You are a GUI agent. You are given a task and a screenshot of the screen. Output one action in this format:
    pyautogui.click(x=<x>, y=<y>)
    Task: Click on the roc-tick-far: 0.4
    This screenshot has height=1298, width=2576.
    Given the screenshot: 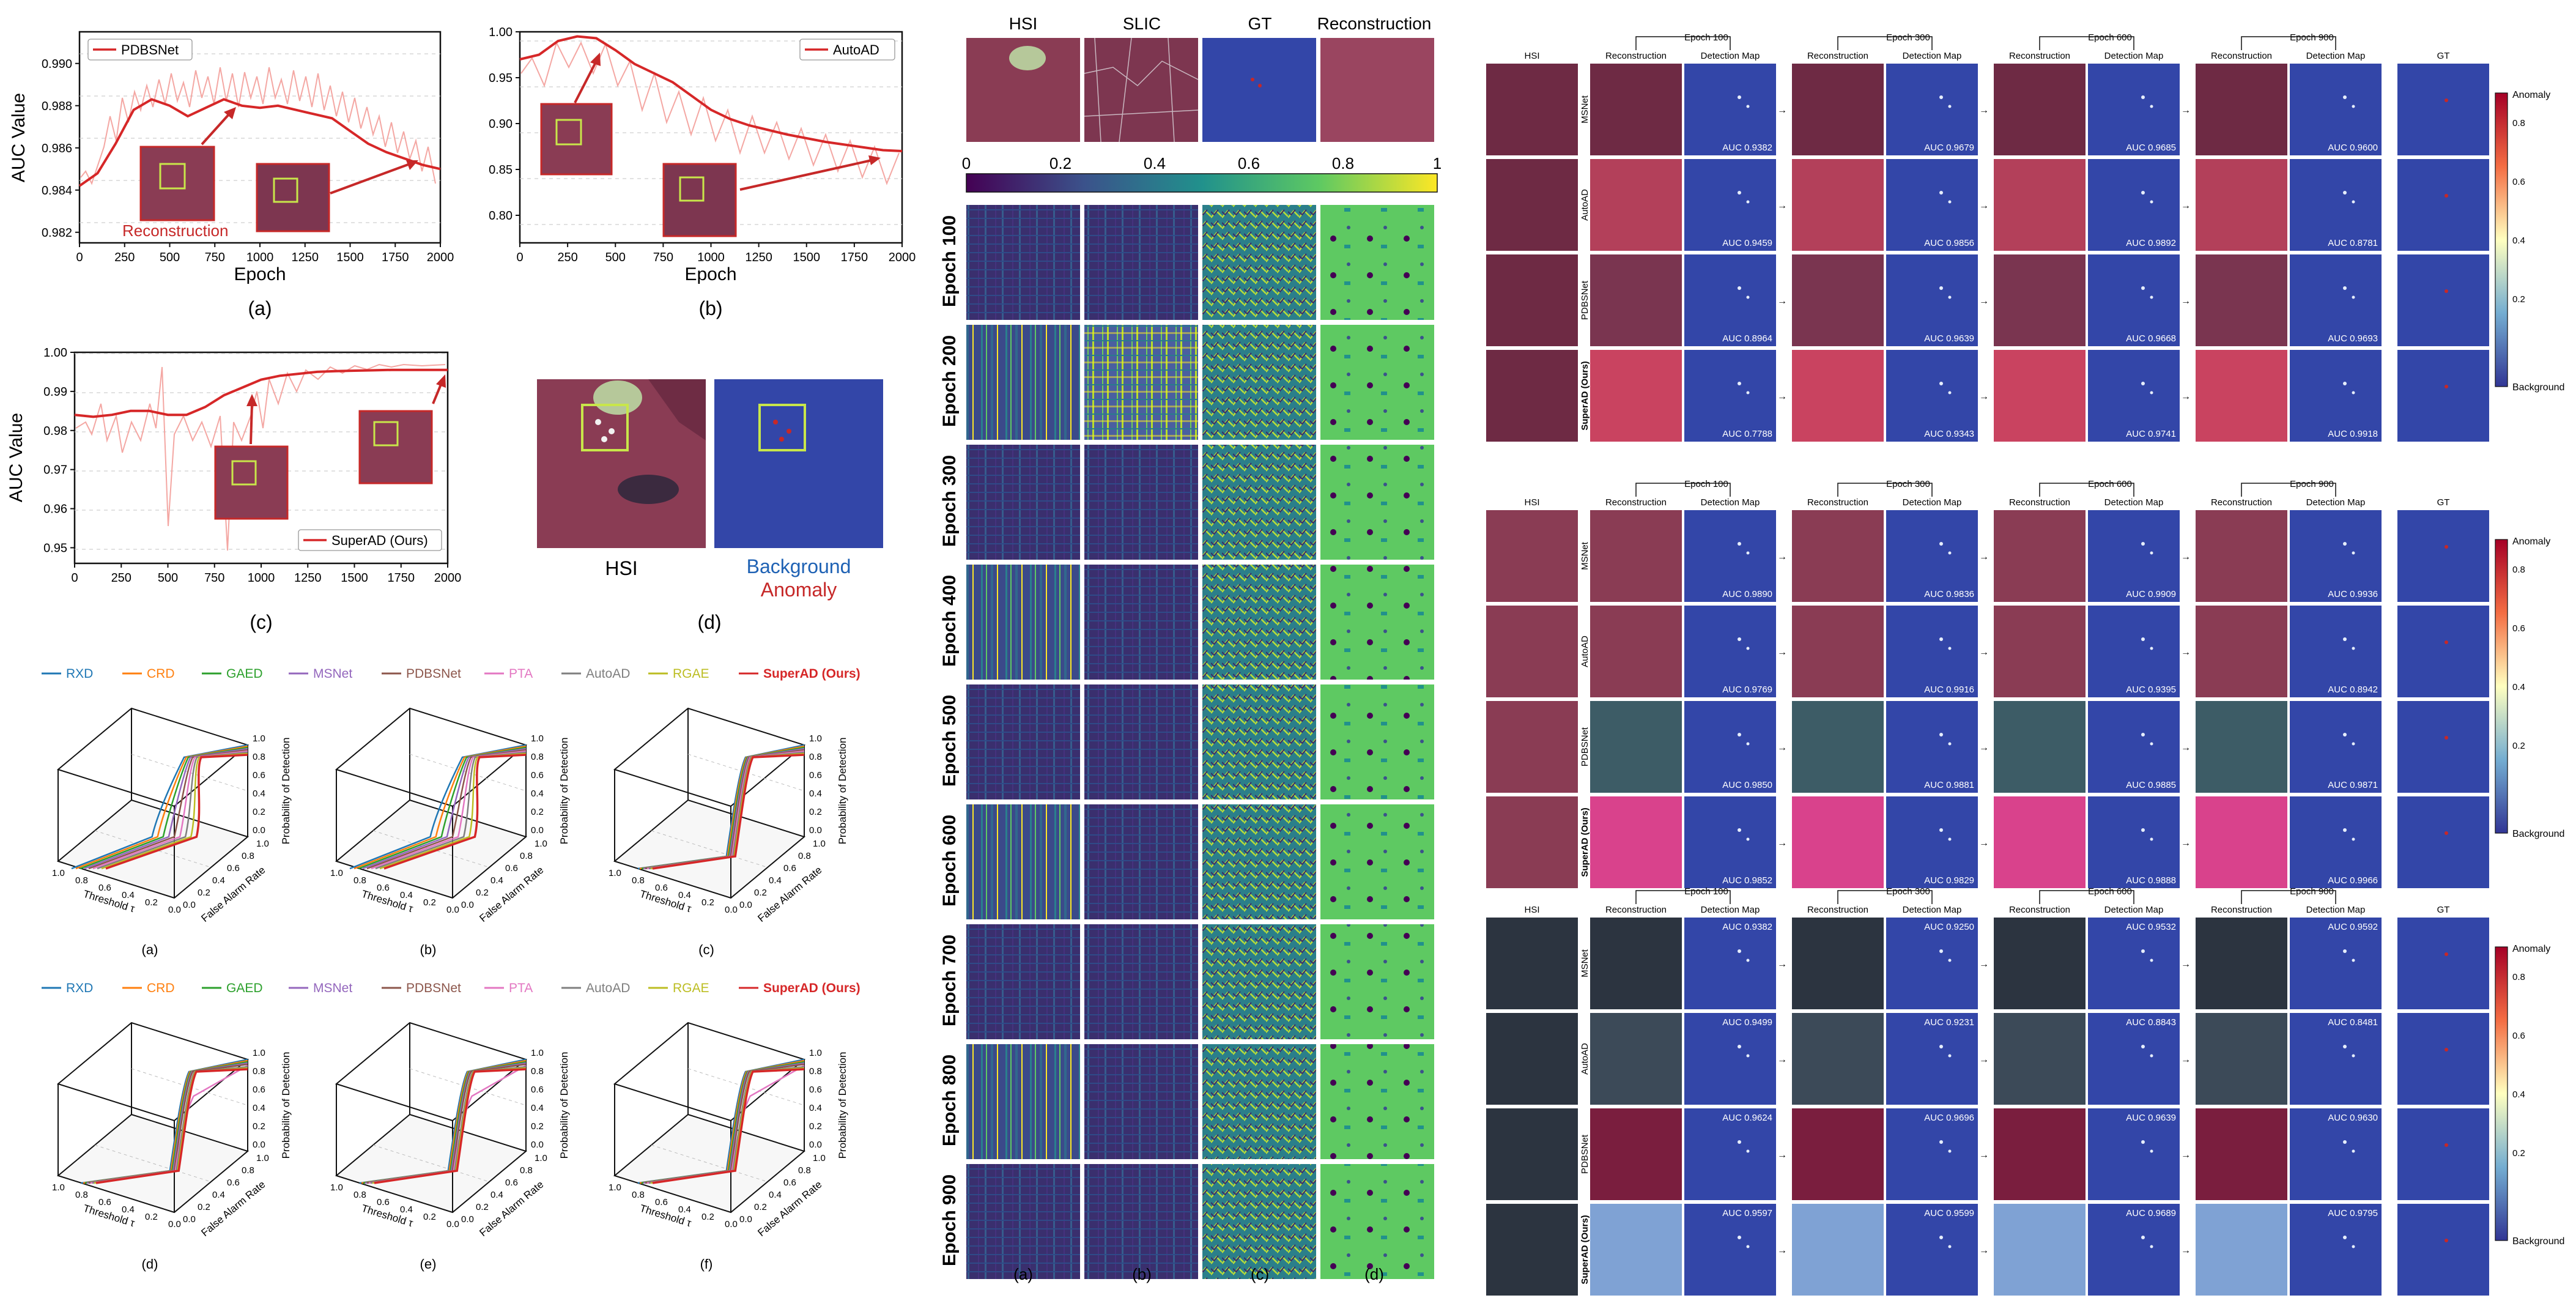 What is the action you would take?
    pyautogui.click(x=775, y=880)
    